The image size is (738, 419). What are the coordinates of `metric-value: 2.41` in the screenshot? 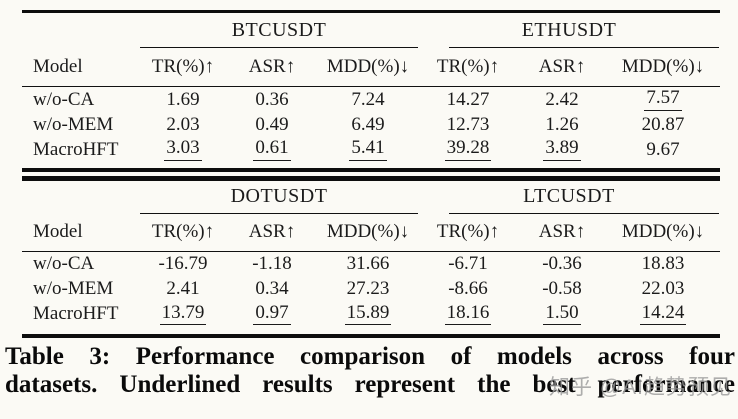 It's located at (183, 289).